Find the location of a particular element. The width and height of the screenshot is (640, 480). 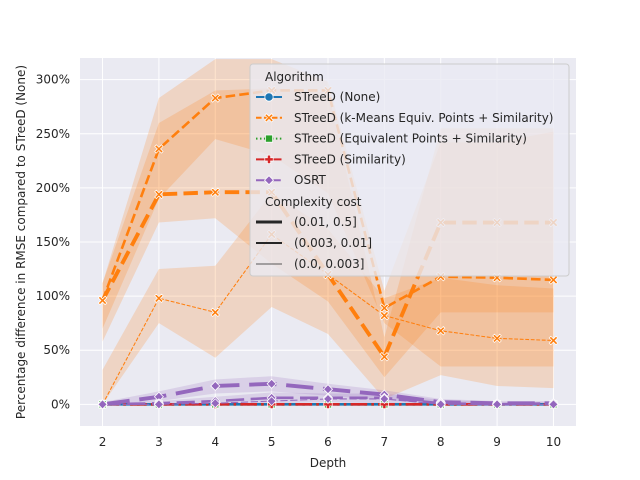

y-tick-labels: 0% 50% 100% 150% 200% 250% 300% is located at coordinates (53, 242).